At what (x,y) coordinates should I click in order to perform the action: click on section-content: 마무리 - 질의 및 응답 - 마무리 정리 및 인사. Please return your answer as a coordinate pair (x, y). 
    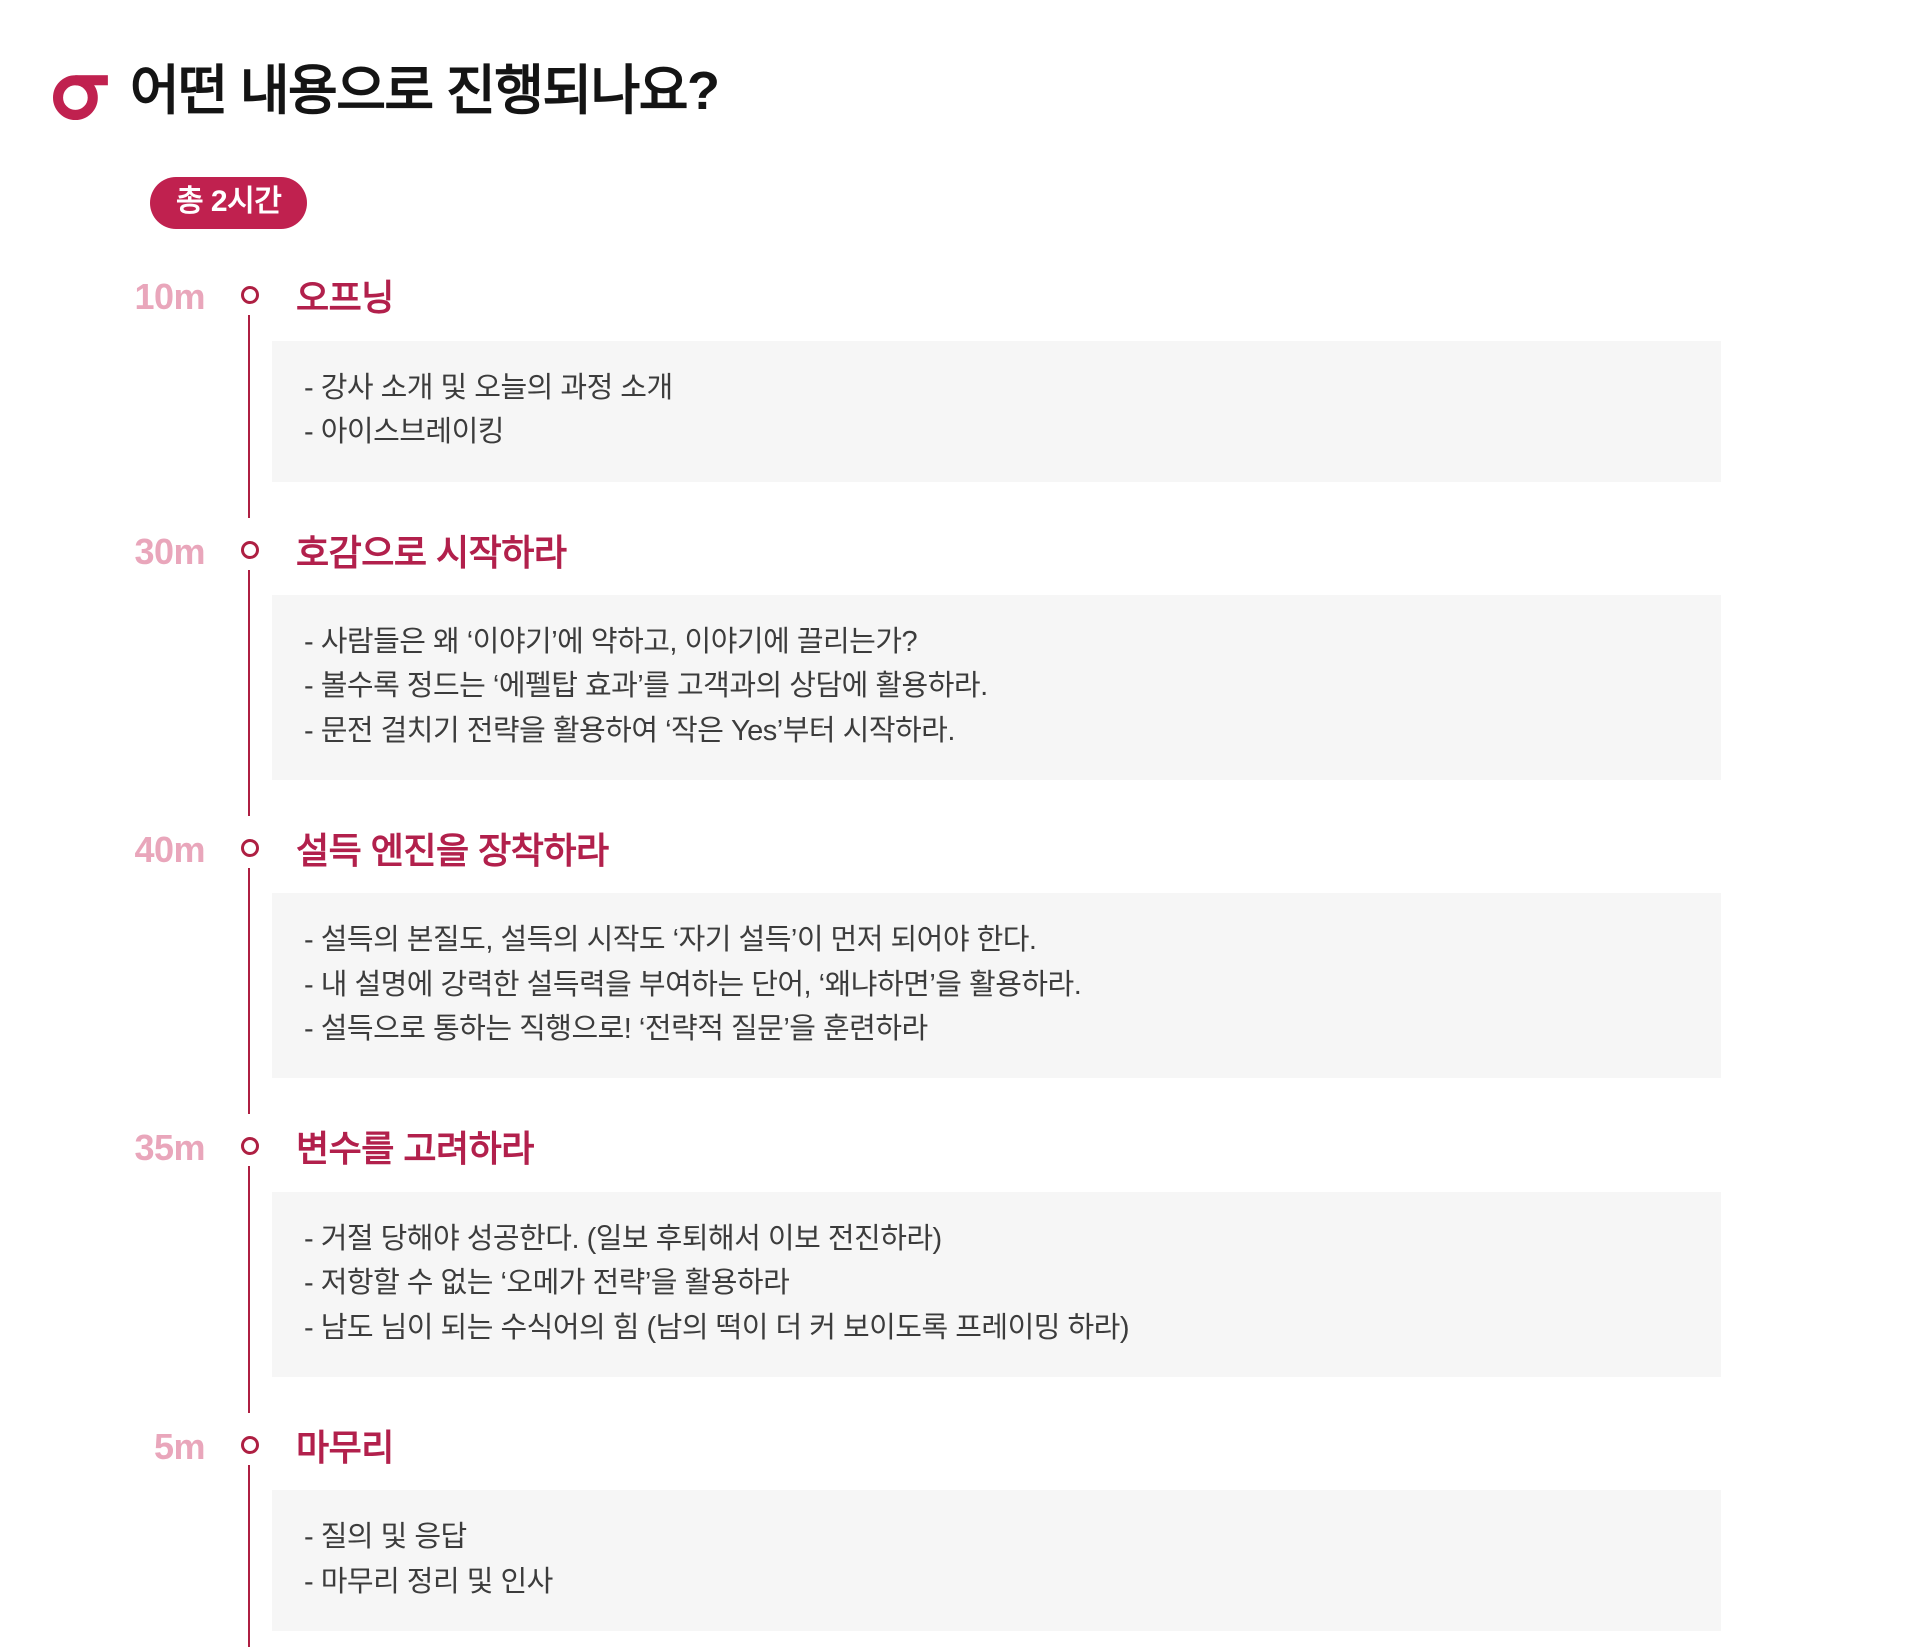
    Looking at the image, I should click on (996, 1529).